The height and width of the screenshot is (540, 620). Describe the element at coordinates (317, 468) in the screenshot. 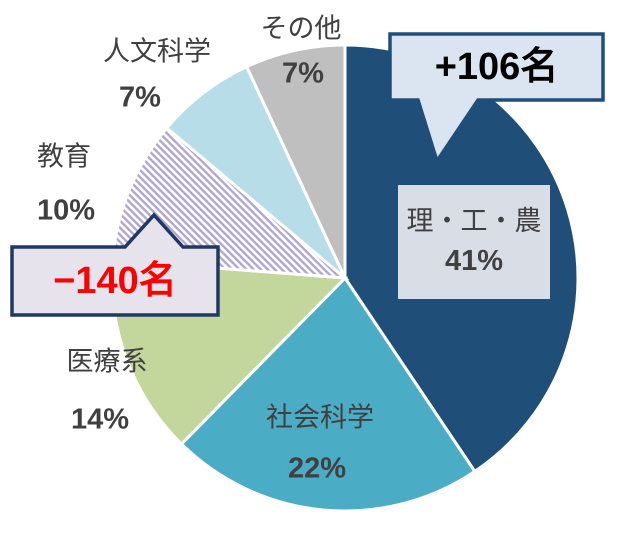

I see `label-shakai-pct: 22%` at that location.